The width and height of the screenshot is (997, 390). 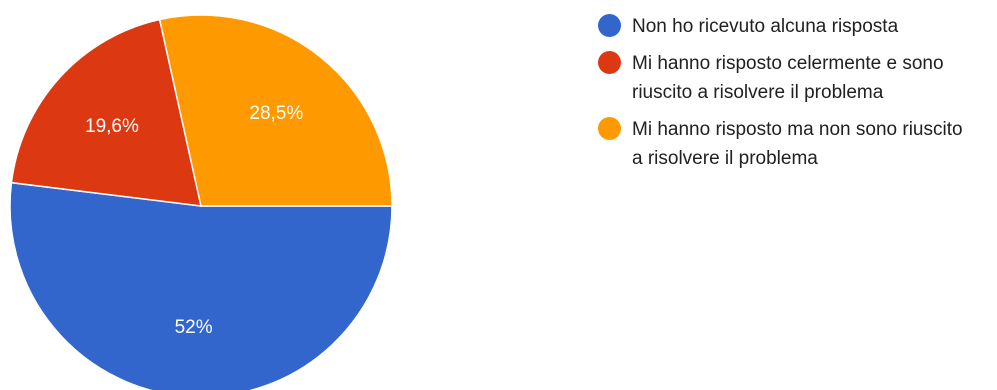 What do you see at coordinates (194, 327) in the screenshot?
I see `pie-data-label: 52%` at bounding box center [194, 327].